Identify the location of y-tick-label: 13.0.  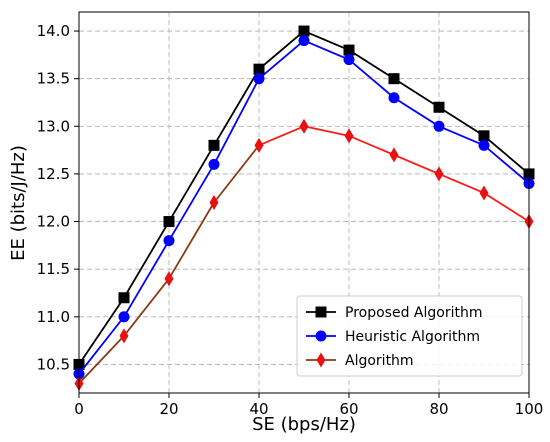
(53, 126).